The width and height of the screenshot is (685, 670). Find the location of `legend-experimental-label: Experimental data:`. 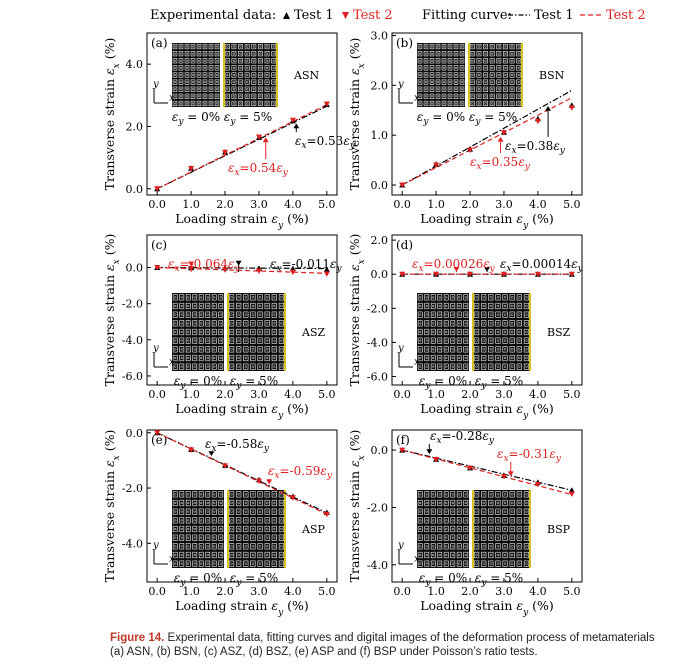

legend-experimental-label: Experimental data: is located at coordinates (213, 15).